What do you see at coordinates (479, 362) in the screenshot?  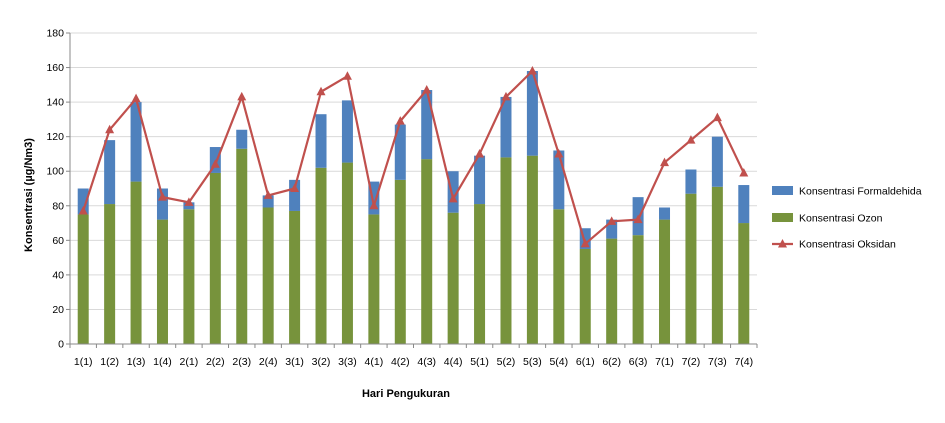 I see `x-tick-label: 5(1)` at bounding box center [479, 362].